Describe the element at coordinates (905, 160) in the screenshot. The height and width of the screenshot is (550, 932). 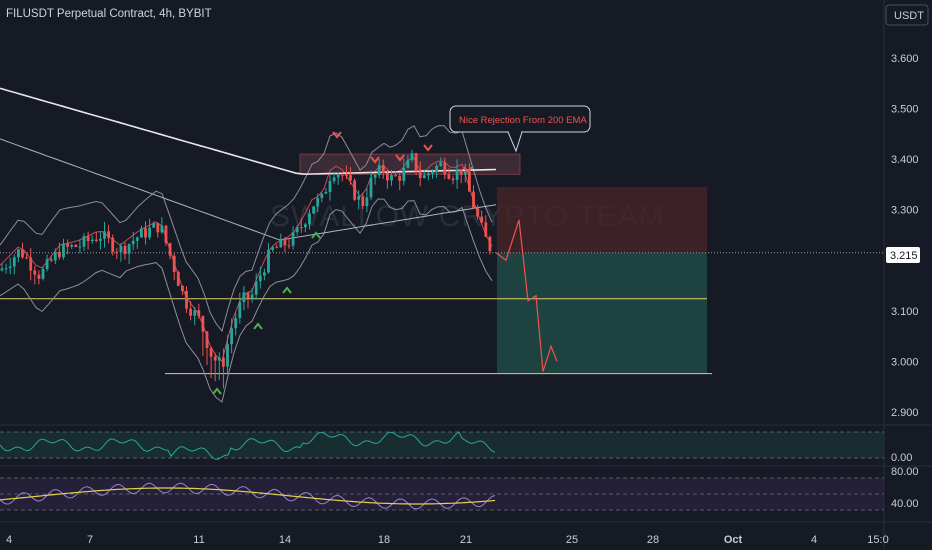
I see `price-tick-label: 3.400` at that location.